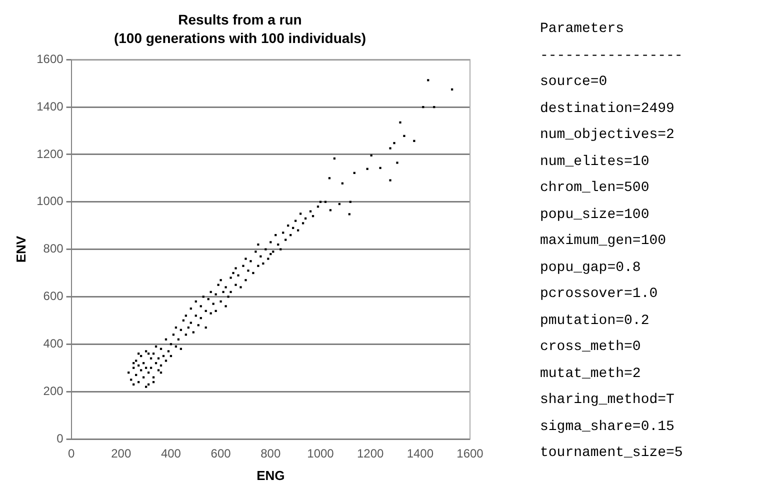 The height and width of the screenshot is (492, 781). What do you see at coordinates (50, 153) in the screenshot?
I see `y-tick-label: 1200` at bounding box center [50, 153].